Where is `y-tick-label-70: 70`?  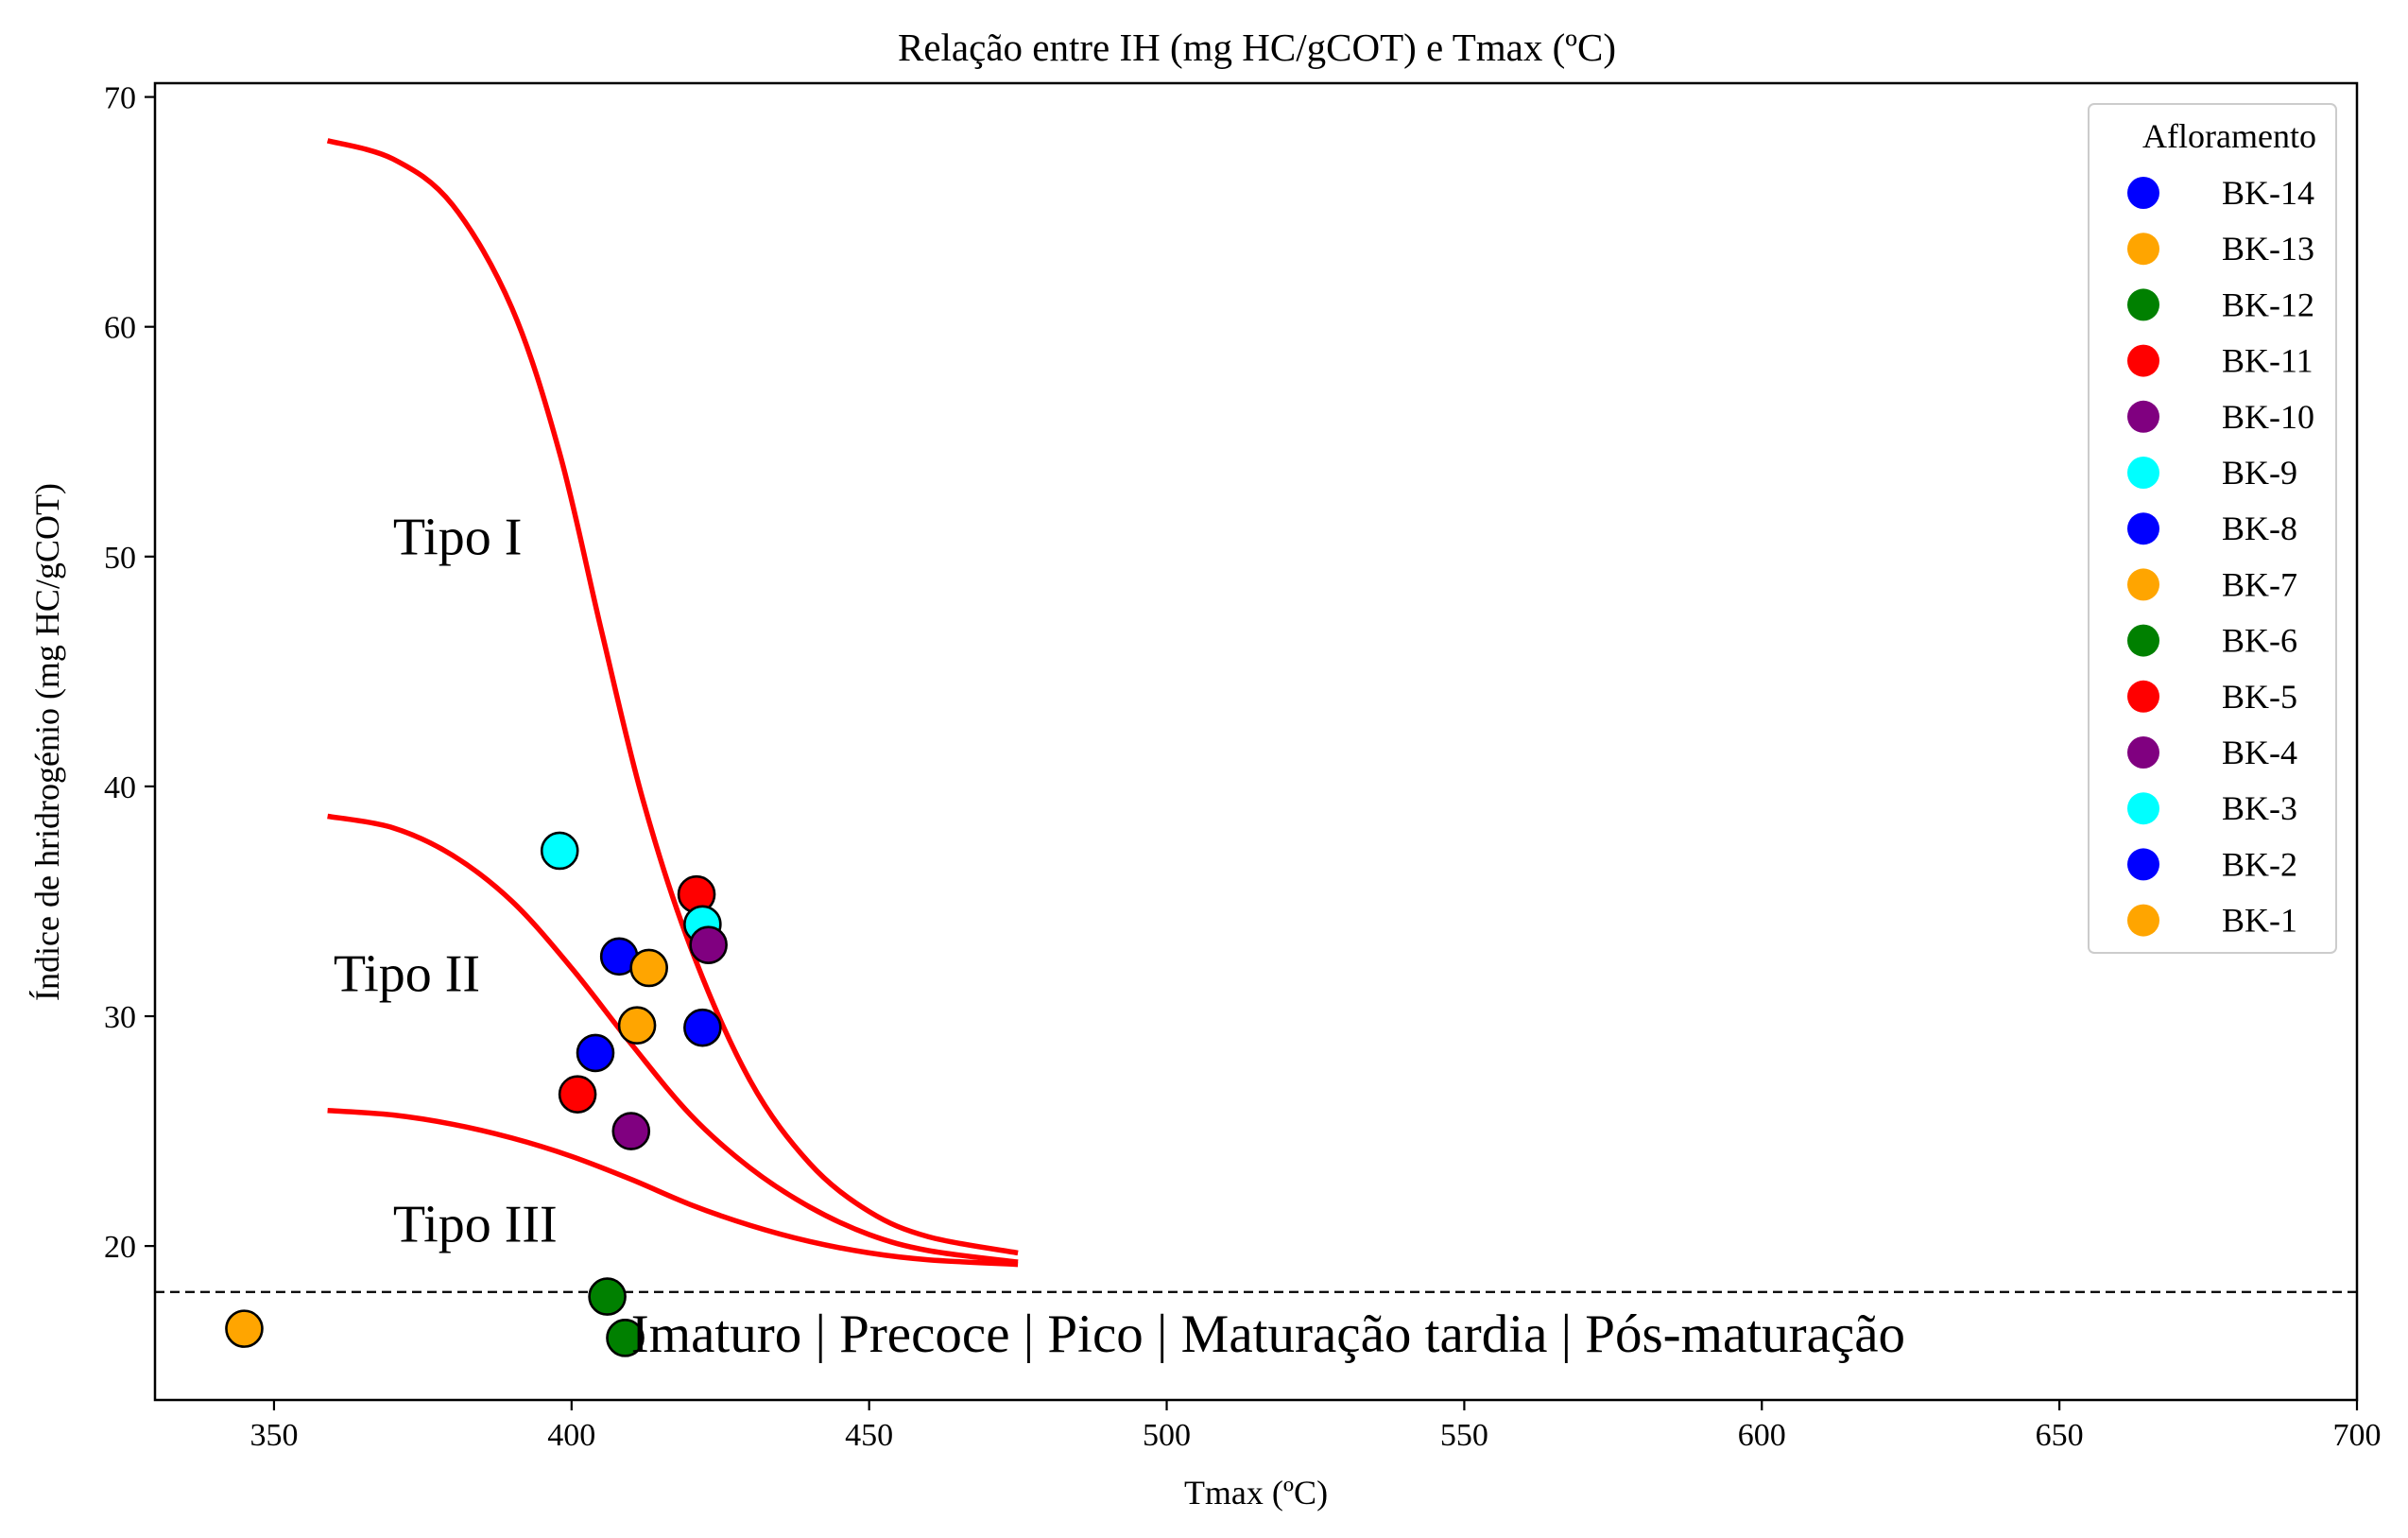 y-tick-label-70: 70 is located at coordinates (120, 98).